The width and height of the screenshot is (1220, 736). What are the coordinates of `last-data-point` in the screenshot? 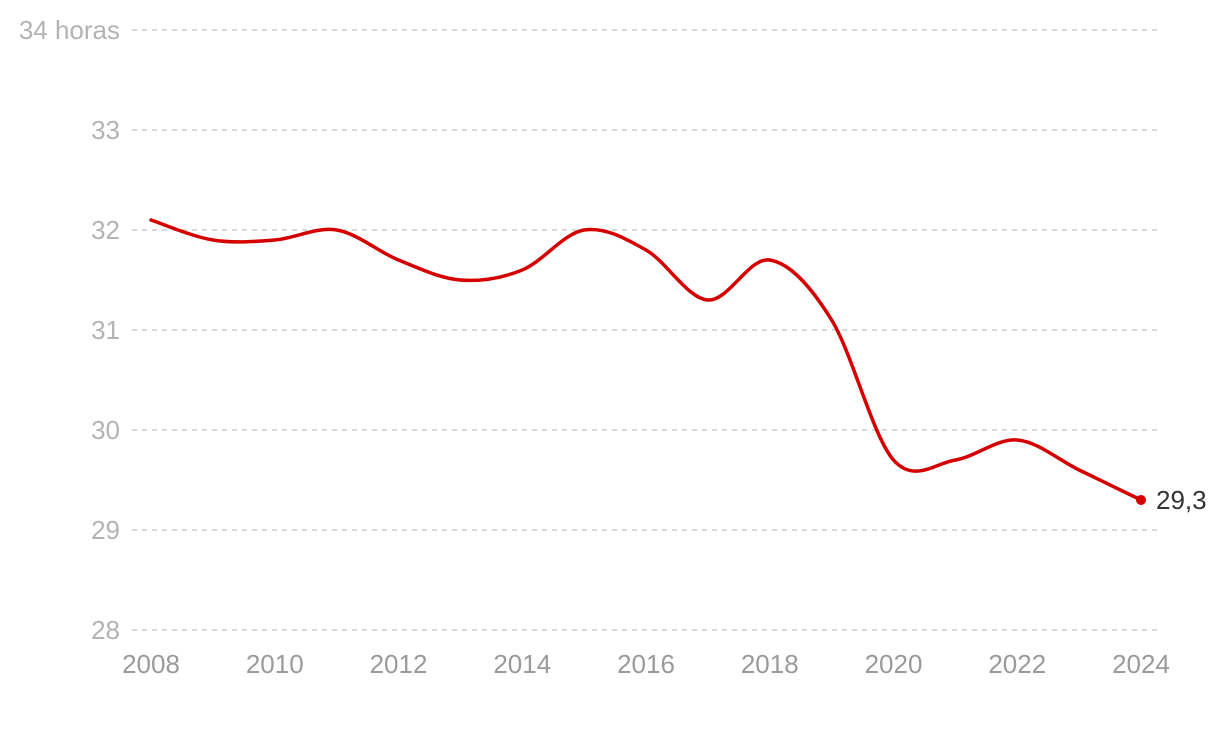 It's located at (1141, 500).